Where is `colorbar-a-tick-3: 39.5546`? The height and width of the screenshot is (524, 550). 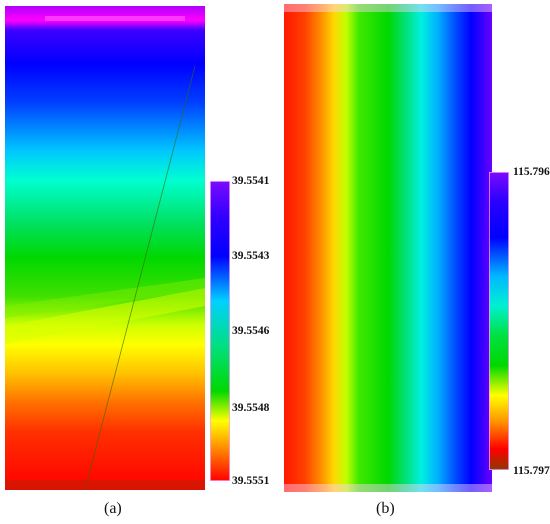
colorbar-a-tick-3: 39.5546 is located at coordinates (251, 331).